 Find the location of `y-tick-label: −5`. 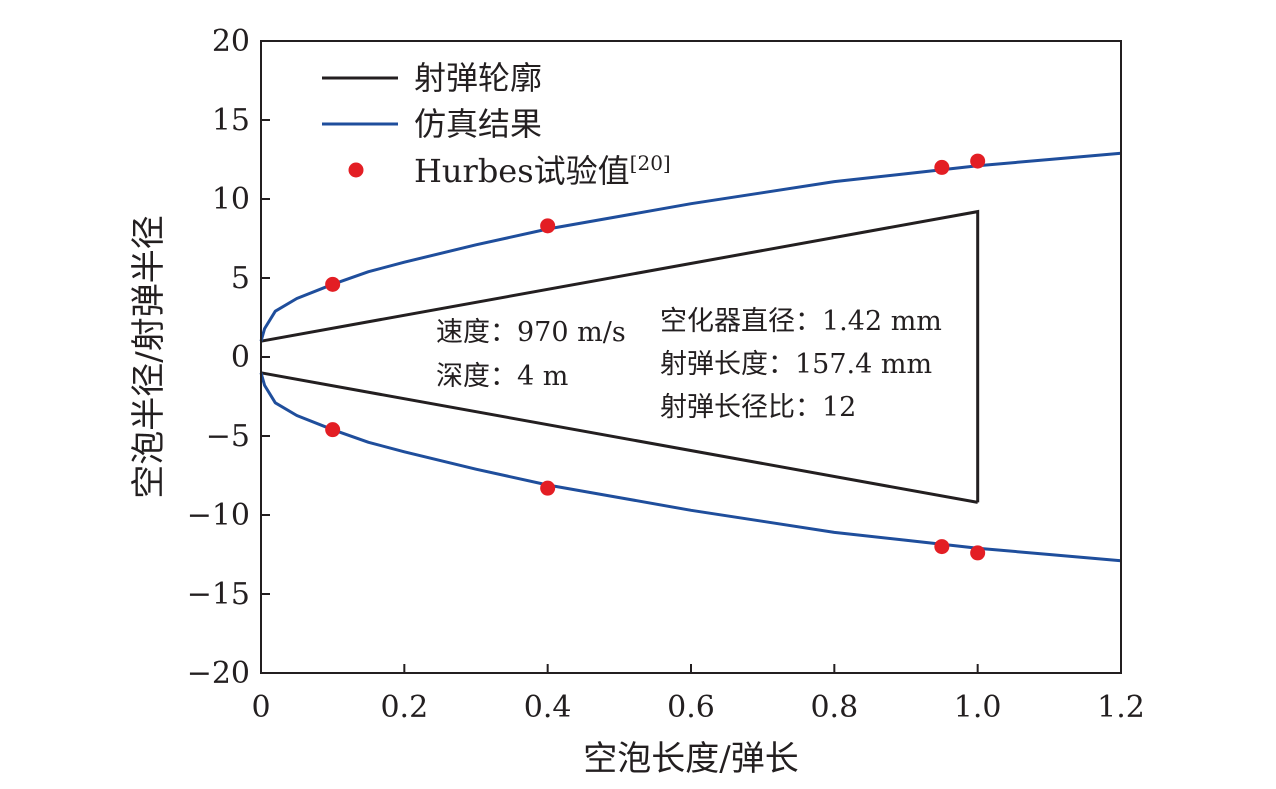

y-tick-label: −5 is located at coordinates (228, 436).